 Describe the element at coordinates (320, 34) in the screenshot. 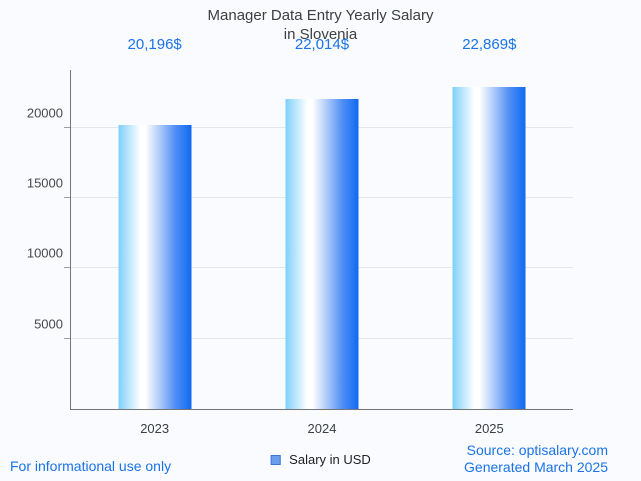

I see `chart-title-line2: in Slovenia` at that location.